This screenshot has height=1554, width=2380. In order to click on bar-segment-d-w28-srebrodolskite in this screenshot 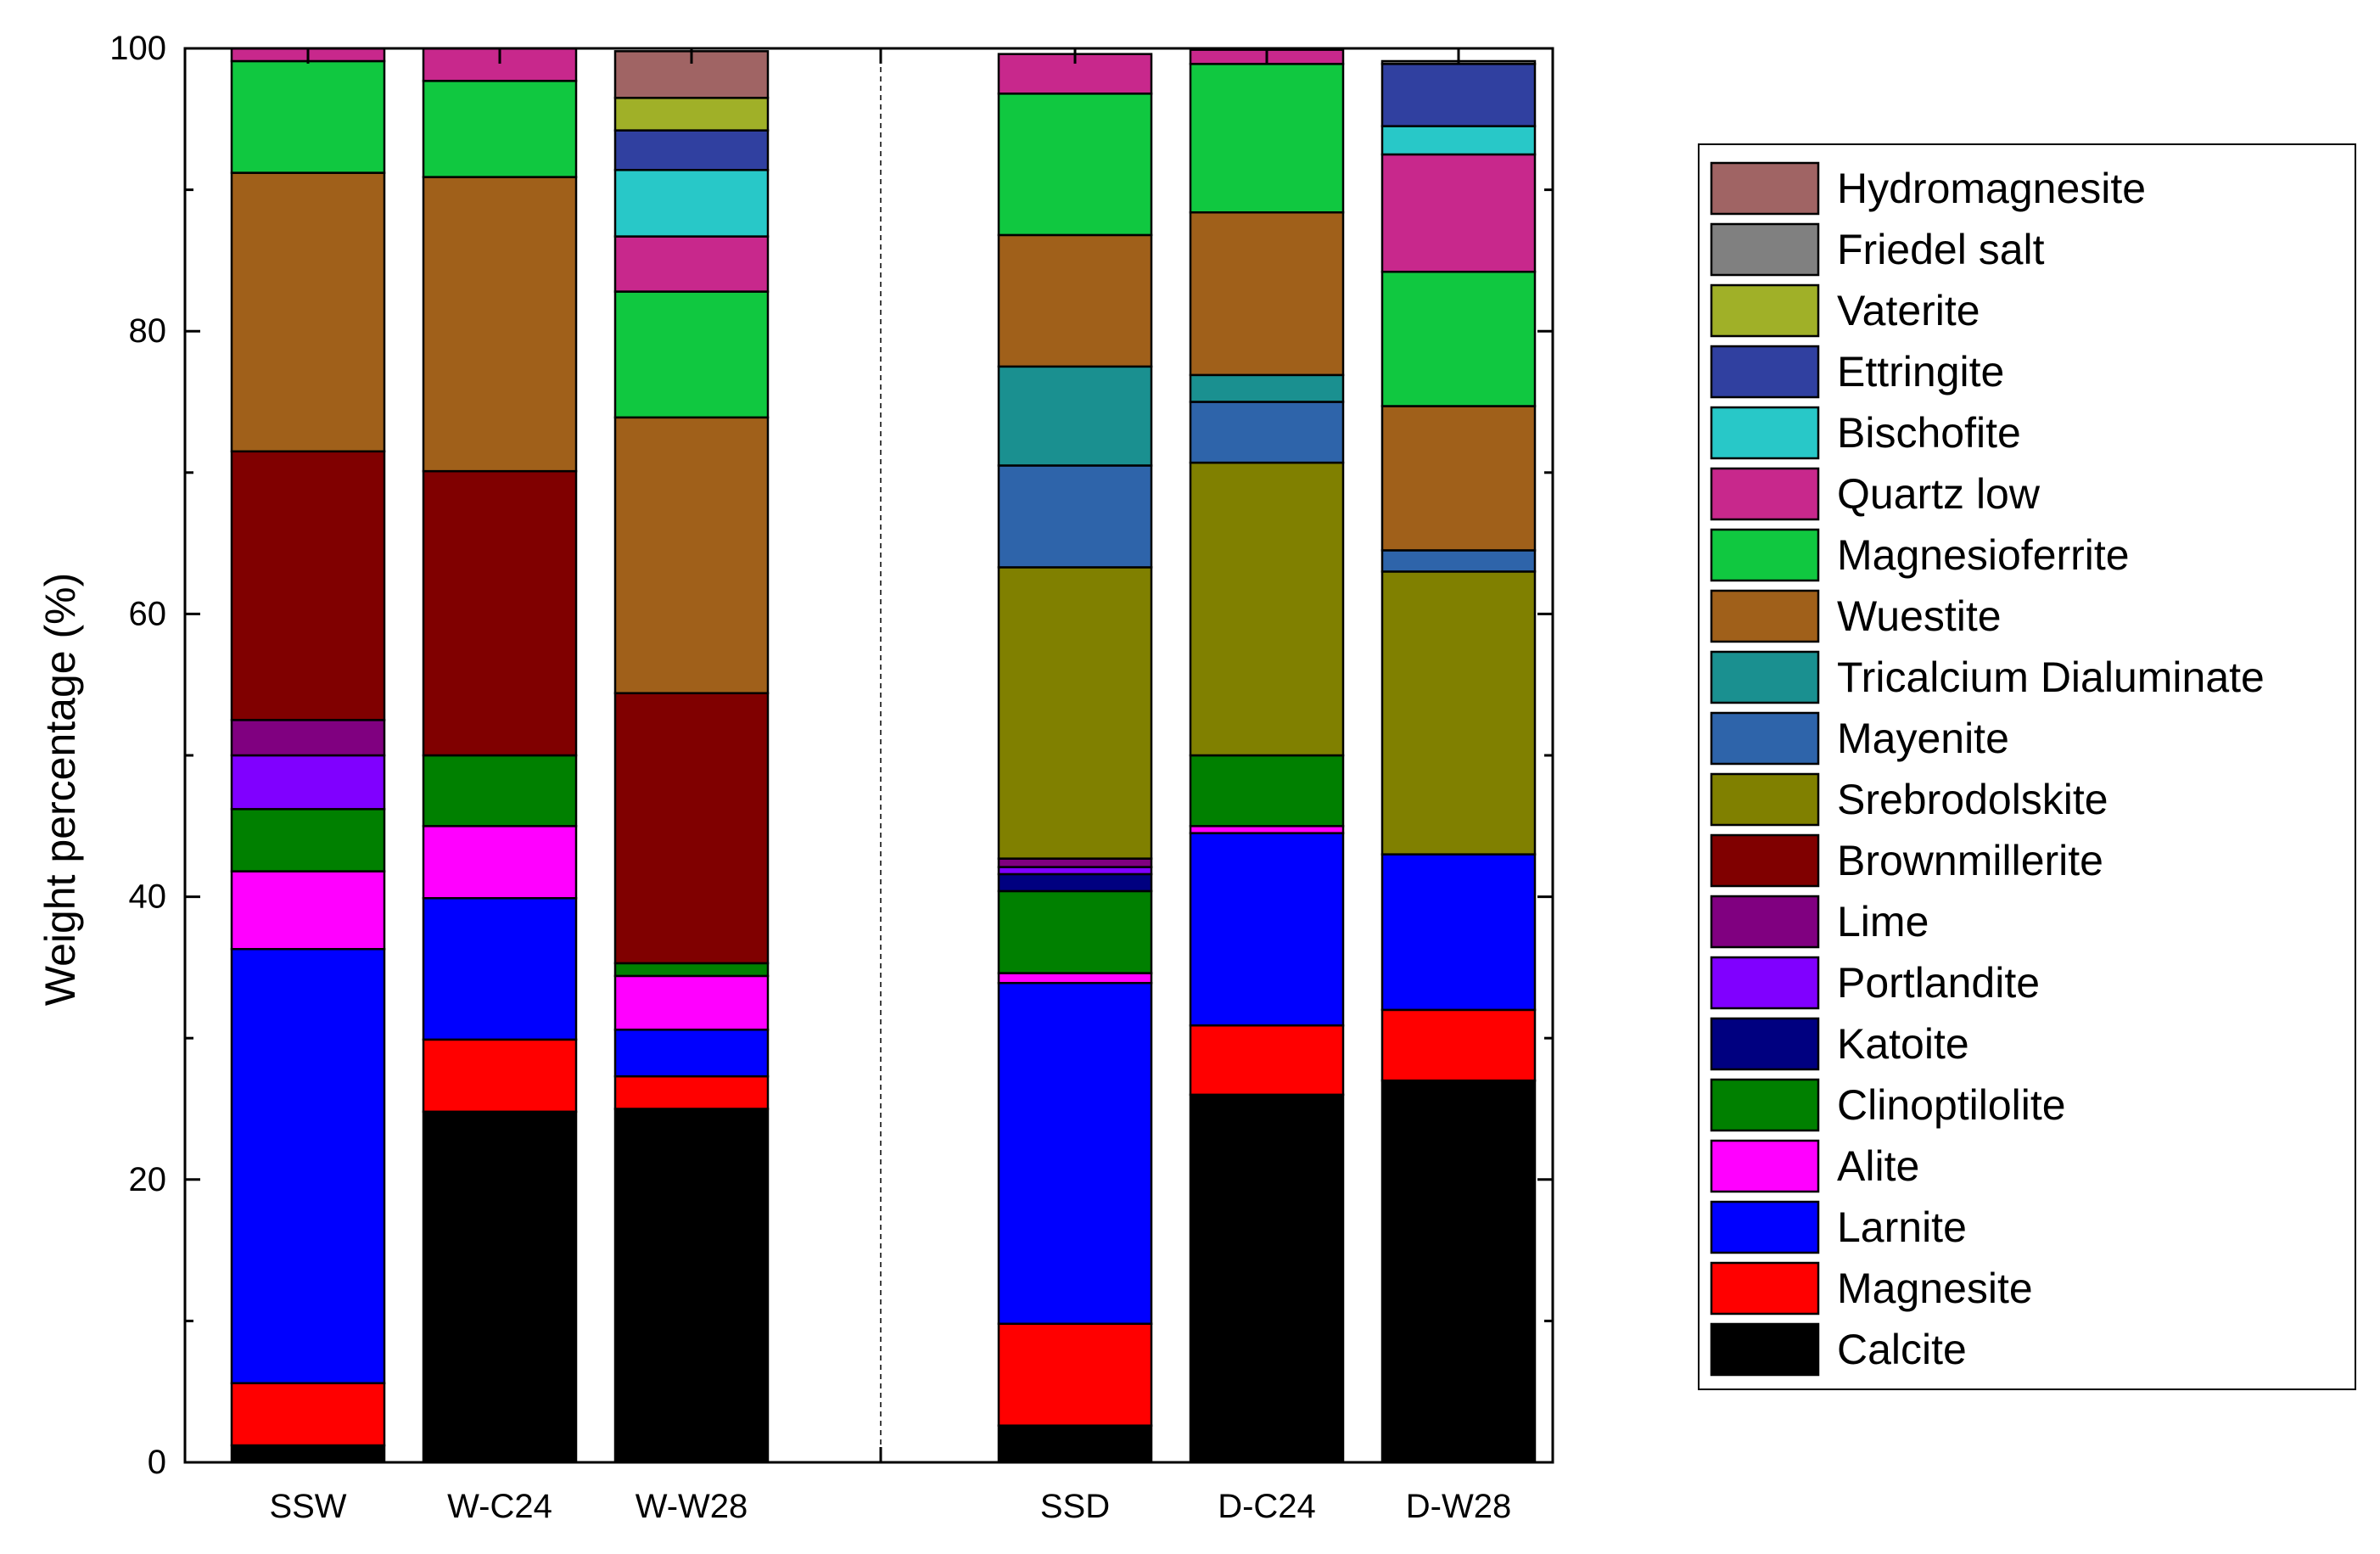, I will do `click(1459, 713)`.